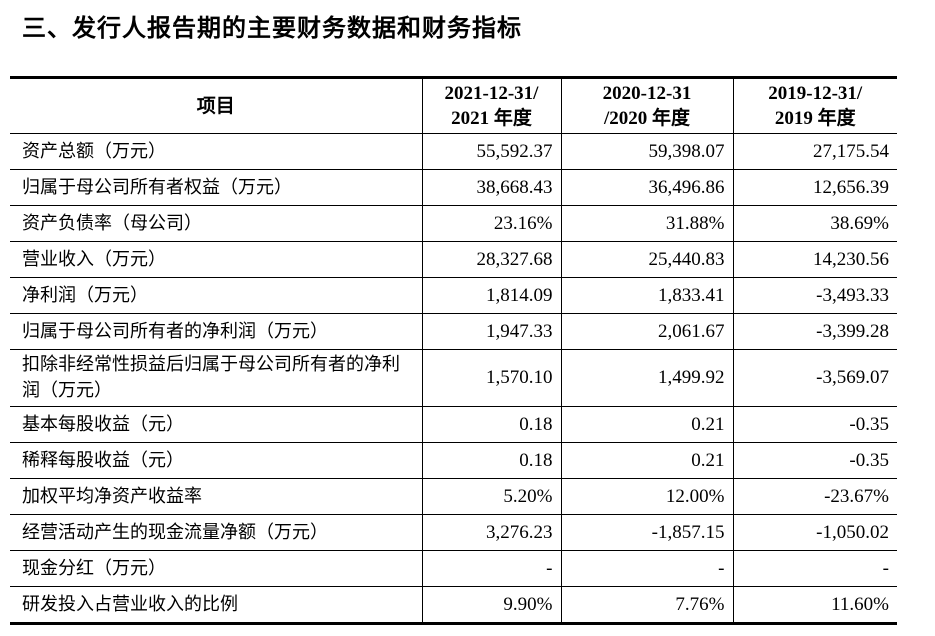 This screenshot has width=935, height=636. What do you see at coordinates (216, 151) in the screenshot?
I see `row-label: 资产总额（万元）` at bounding box center [216, 151].